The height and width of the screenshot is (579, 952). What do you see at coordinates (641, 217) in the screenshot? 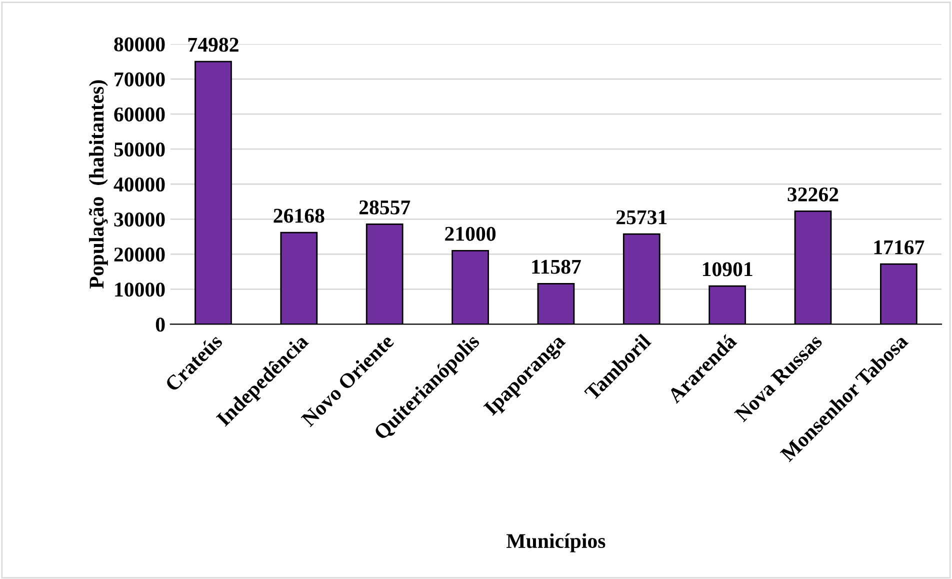
I see `data-label: 25731` at bounding box center [641, 217].